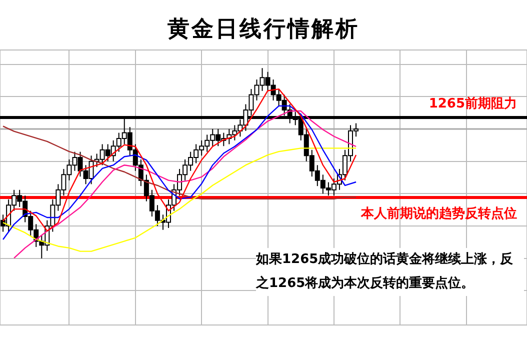 The image size is (527, 355). What do you see at coordinates (438, 213) in the screenshot?
I see `ref-line-label: 本人前期说的趋势反转点位` at bounding box center [438, 213].